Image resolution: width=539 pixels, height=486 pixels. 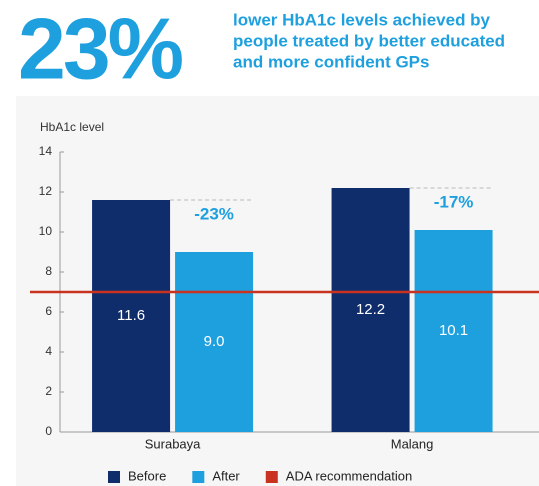 I want to click on value-label: 11.6, so click(x=131, y=315).